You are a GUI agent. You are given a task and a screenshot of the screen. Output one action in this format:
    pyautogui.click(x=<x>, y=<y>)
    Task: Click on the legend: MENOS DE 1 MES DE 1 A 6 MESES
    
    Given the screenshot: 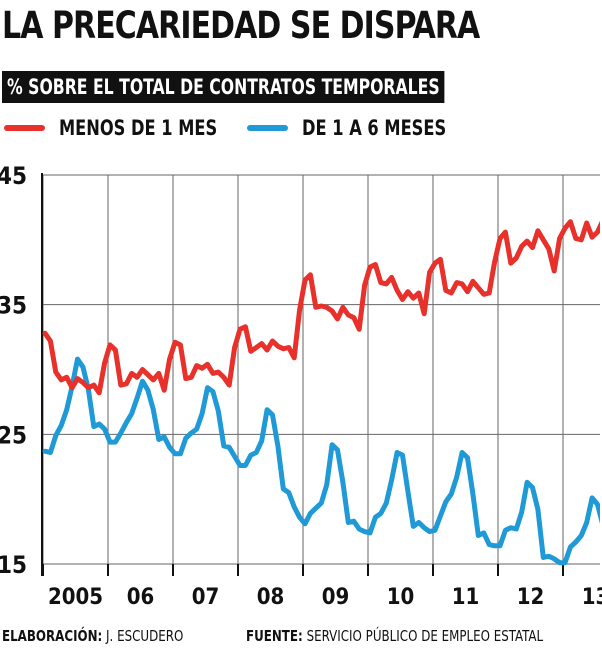 What is the action you would take?
    pyautogui.click(x=301, y=131)
    